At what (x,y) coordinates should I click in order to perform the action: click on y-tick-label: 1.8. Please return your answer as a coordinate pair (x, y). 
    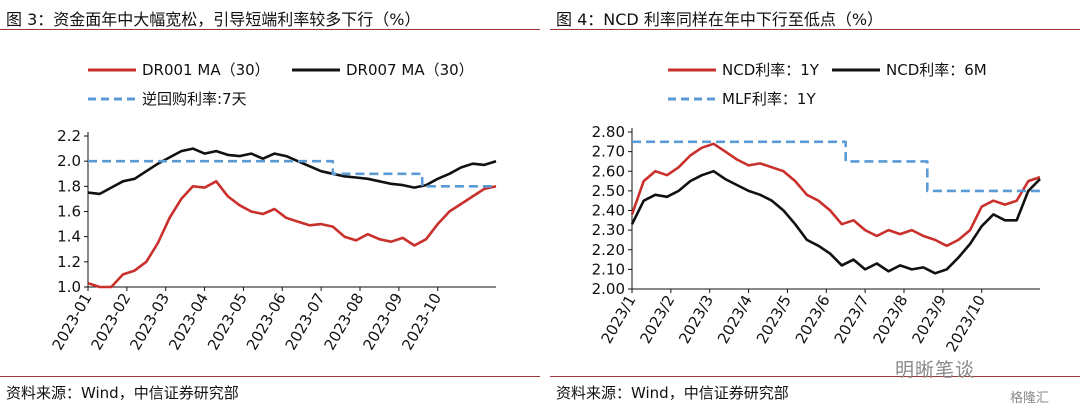
    Looking at the image, I should click on (69, 186).